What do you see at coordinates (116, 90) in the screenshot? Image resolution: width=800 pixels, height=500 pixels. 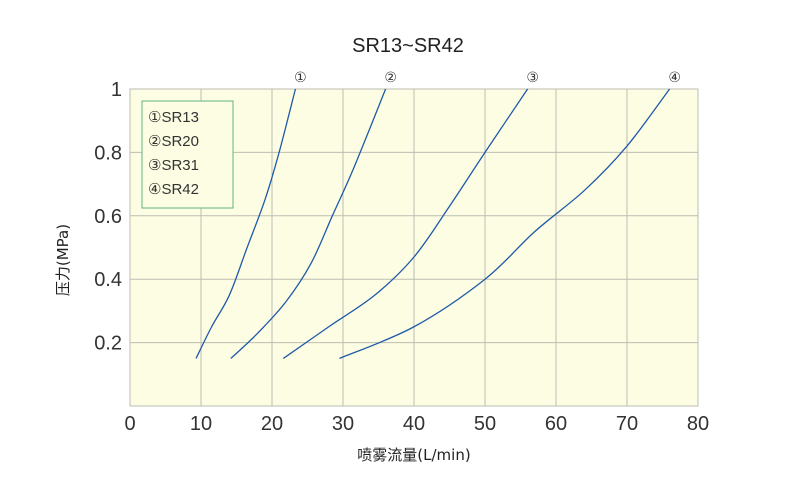 I see `y-tick-label: 1` at bounding box center [116, 90].